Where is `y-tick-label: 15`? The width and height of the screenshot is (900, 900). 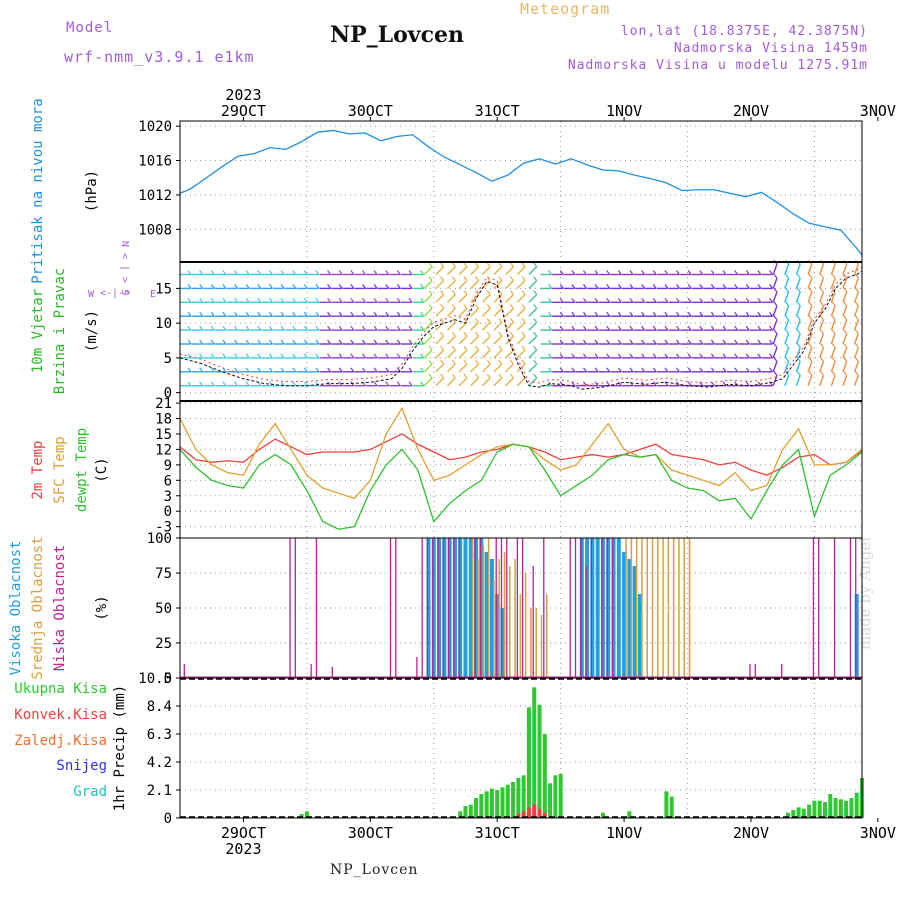
y-tick-label: 15 is located at coordinates (163, 289).